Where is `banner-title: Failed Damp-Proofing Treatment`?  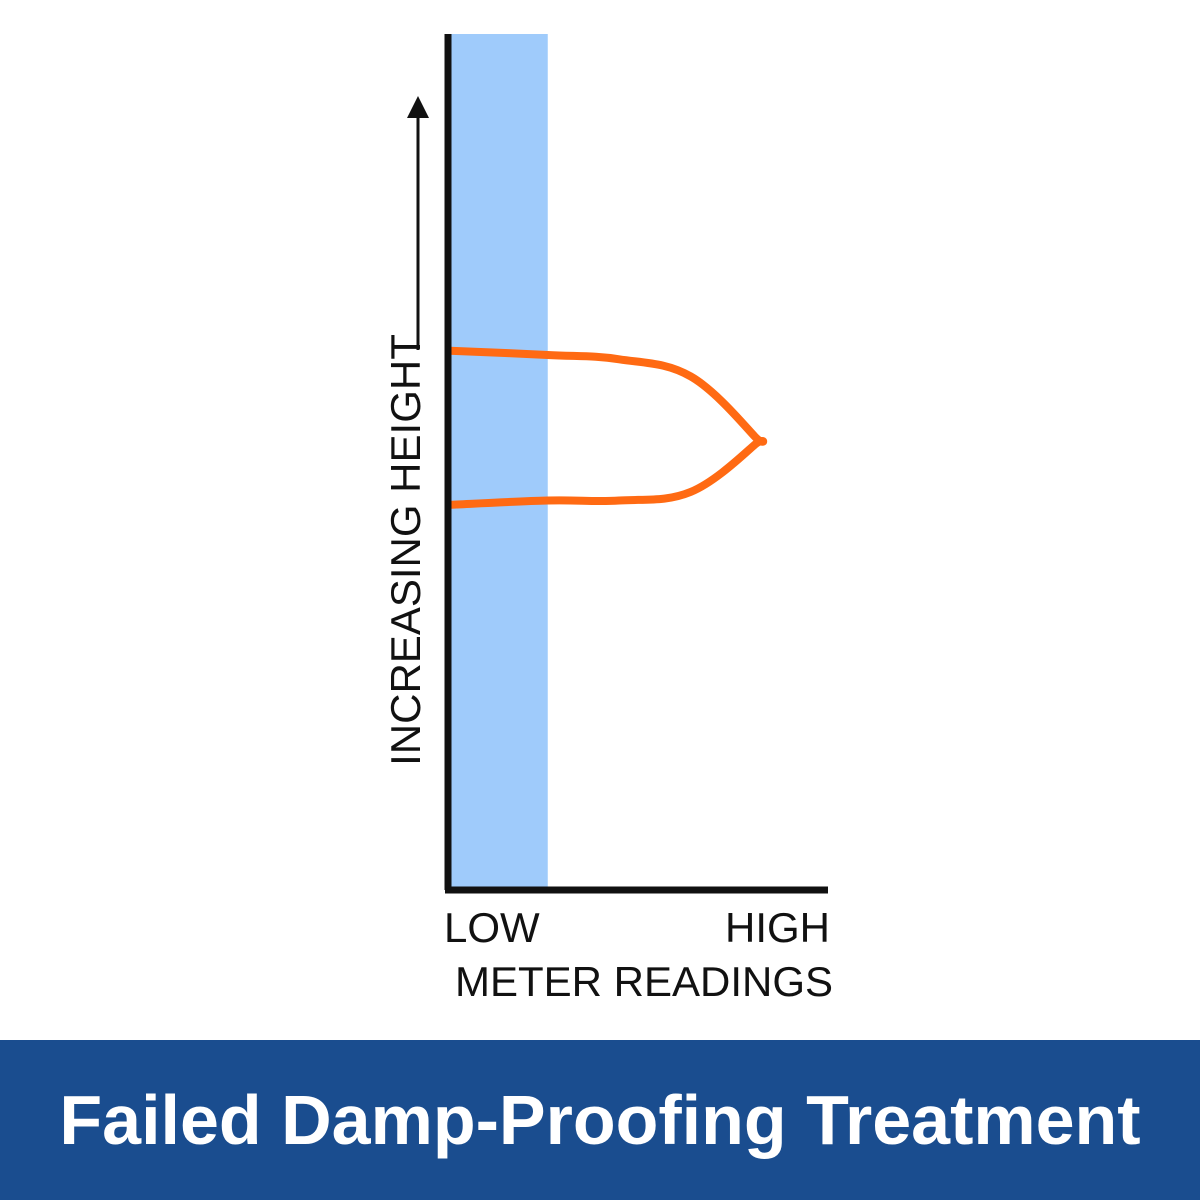 banner-title: Failed Damp-Proofing Treatment is located at coordinates (600, 1120).